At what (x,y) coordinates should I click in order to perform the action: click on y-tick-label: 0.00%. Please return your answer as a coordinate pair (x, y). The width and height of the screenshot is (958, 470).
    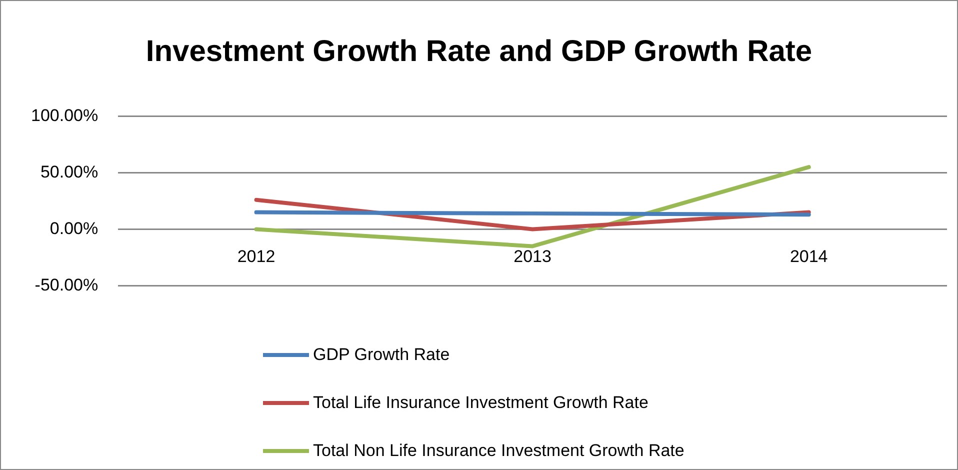
    Looking at the image, I should click on (74, 228).